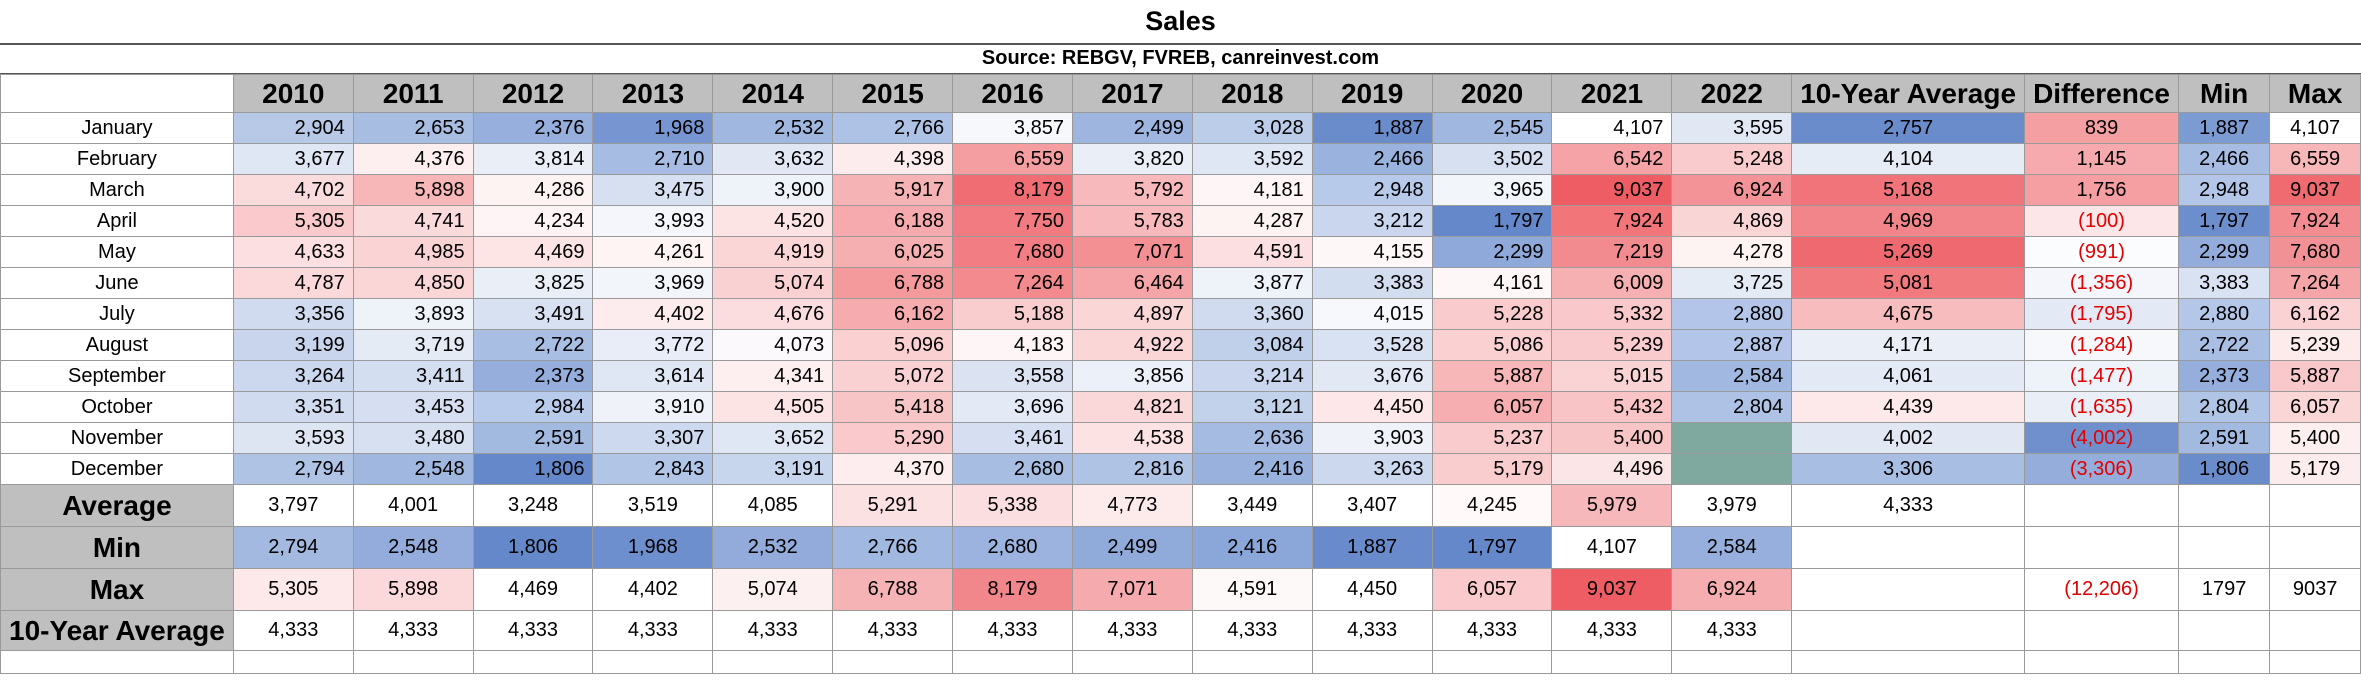  Describe the element at coordinates (1492, 376) in the screenshot. I see `data-cell: 5,887` at that location.